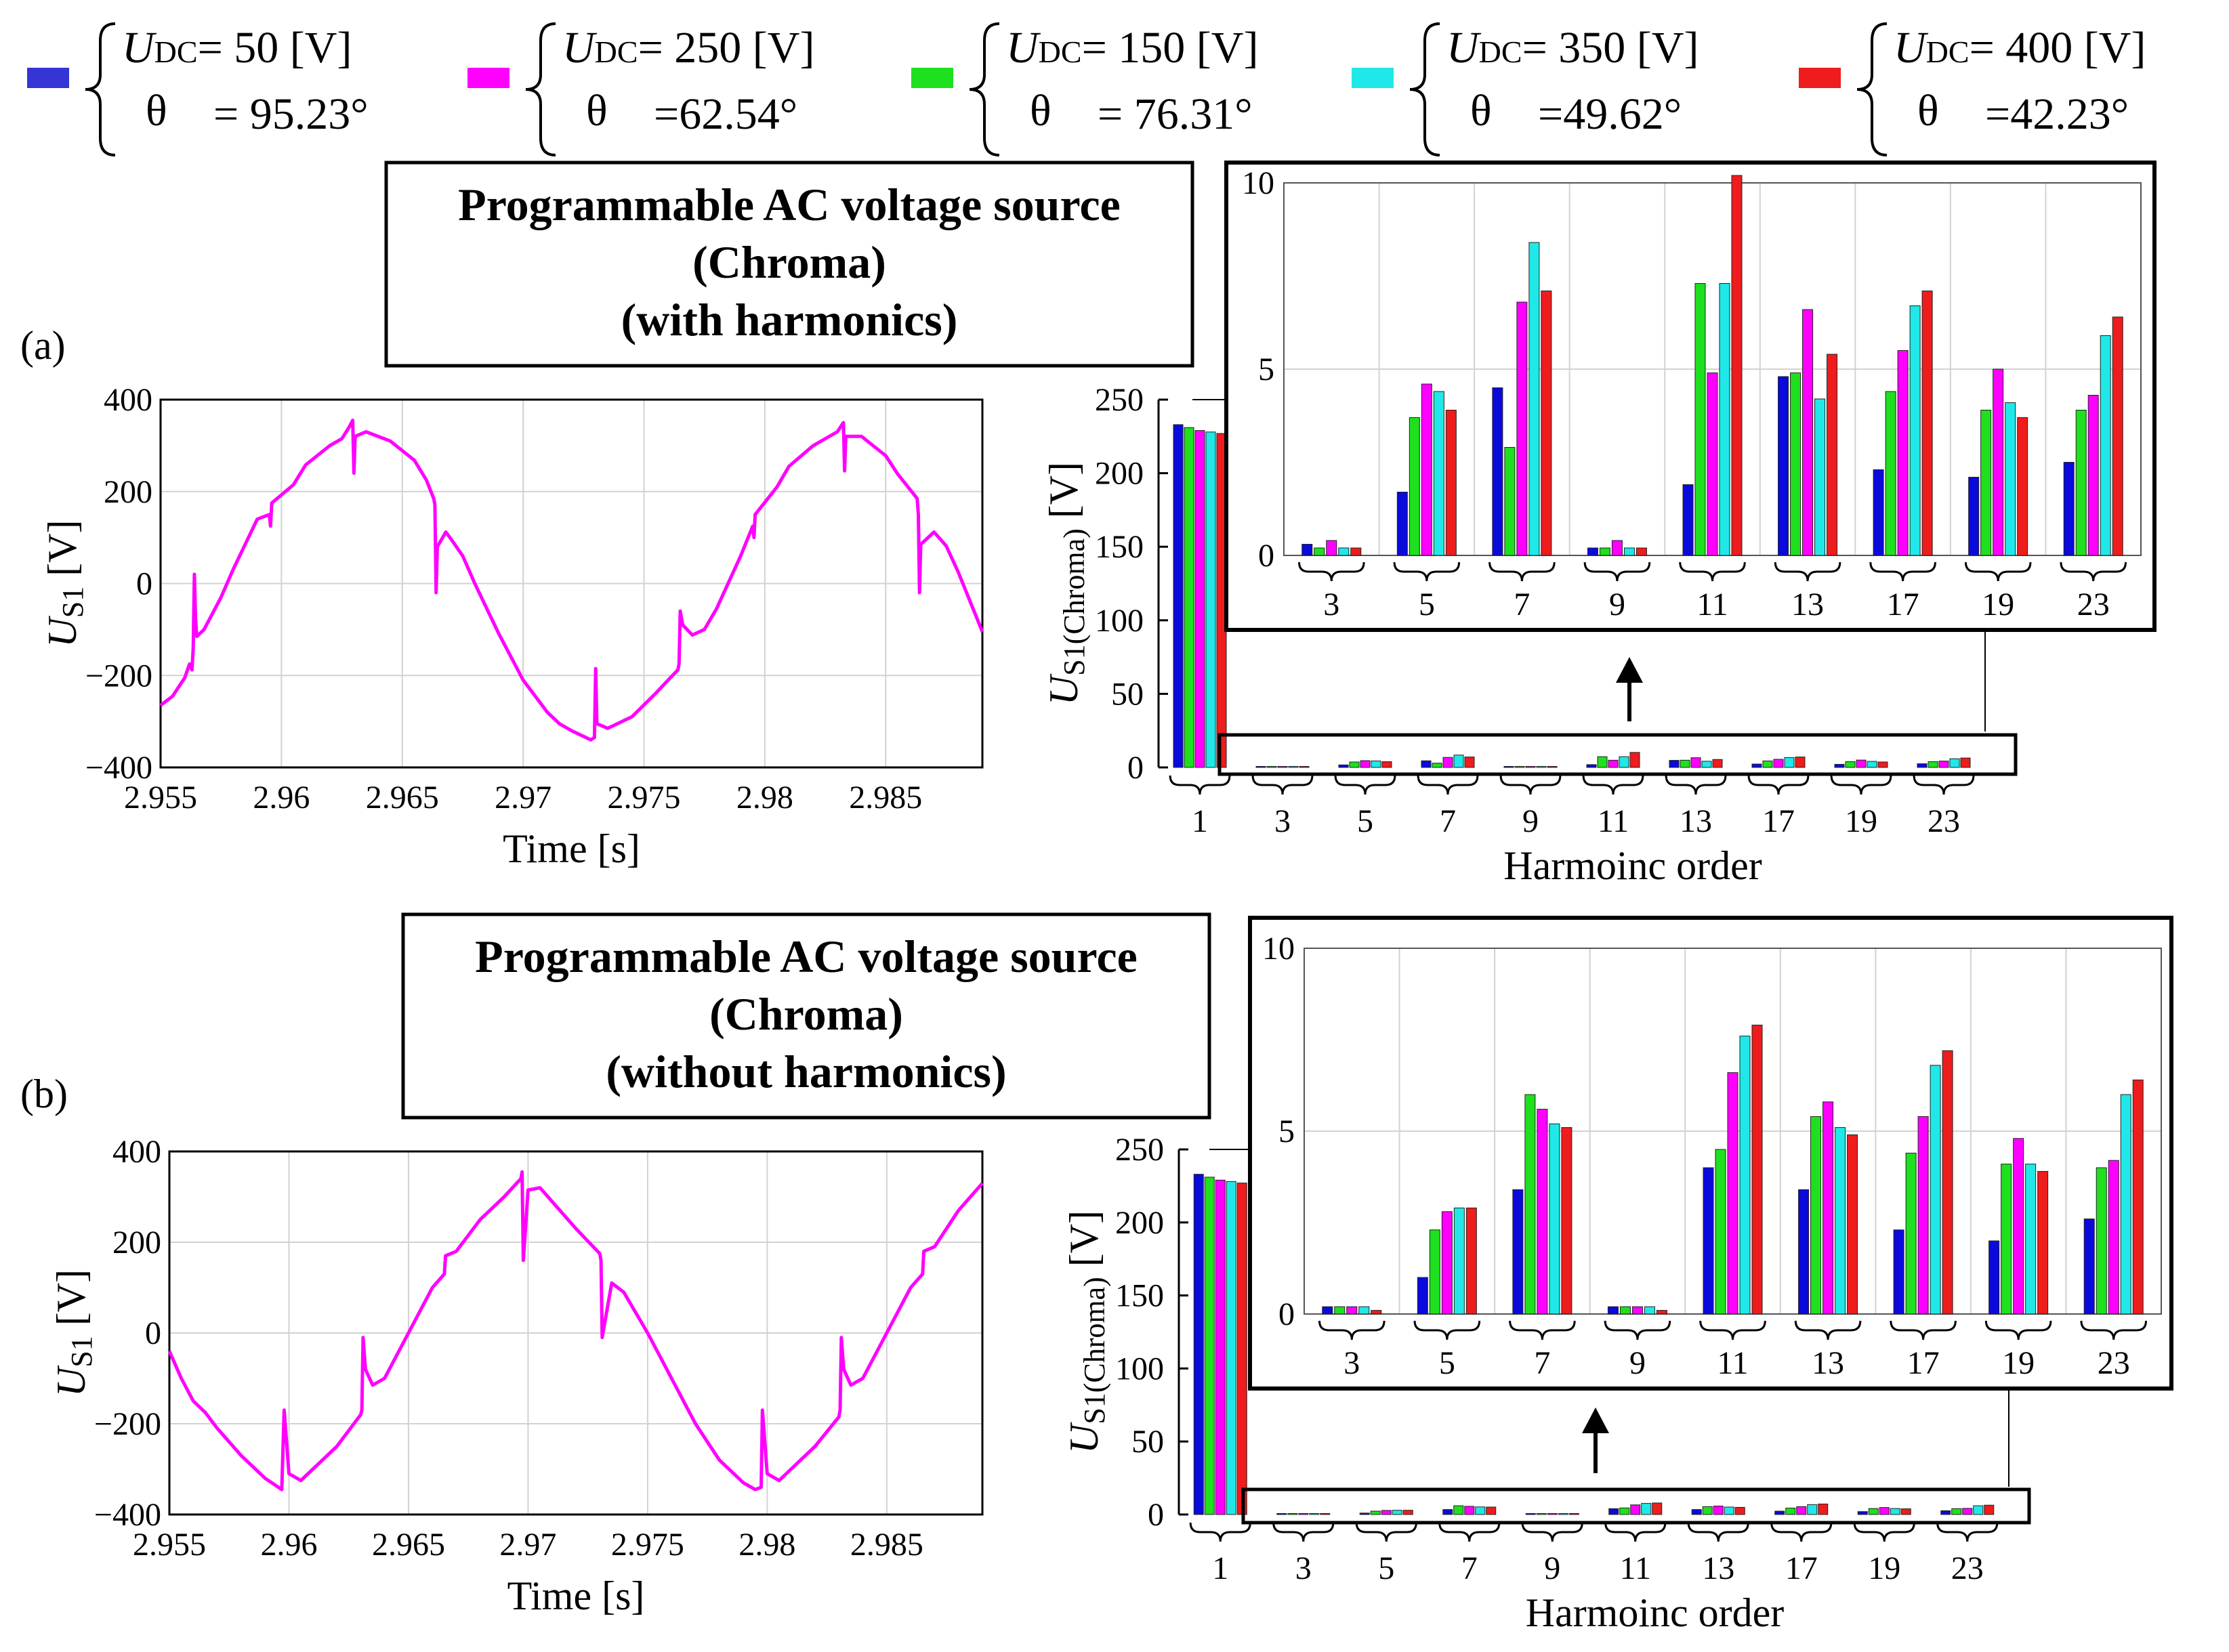  Describe the element at coordinates (1718, 1568) in the screenshot. I see `x-tick-label: 13` at that location.